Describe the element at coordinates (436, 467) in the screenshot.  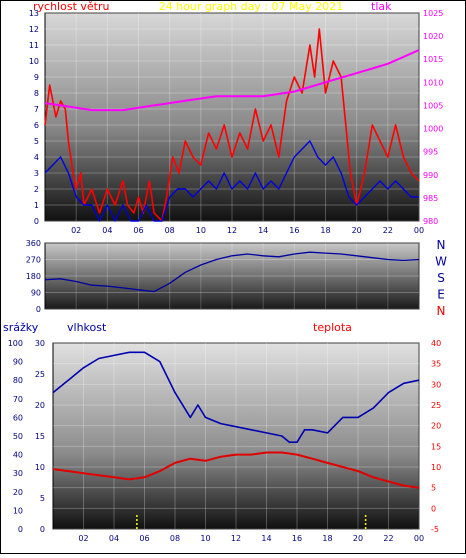
I see `temperature-tick: 10` at that location.